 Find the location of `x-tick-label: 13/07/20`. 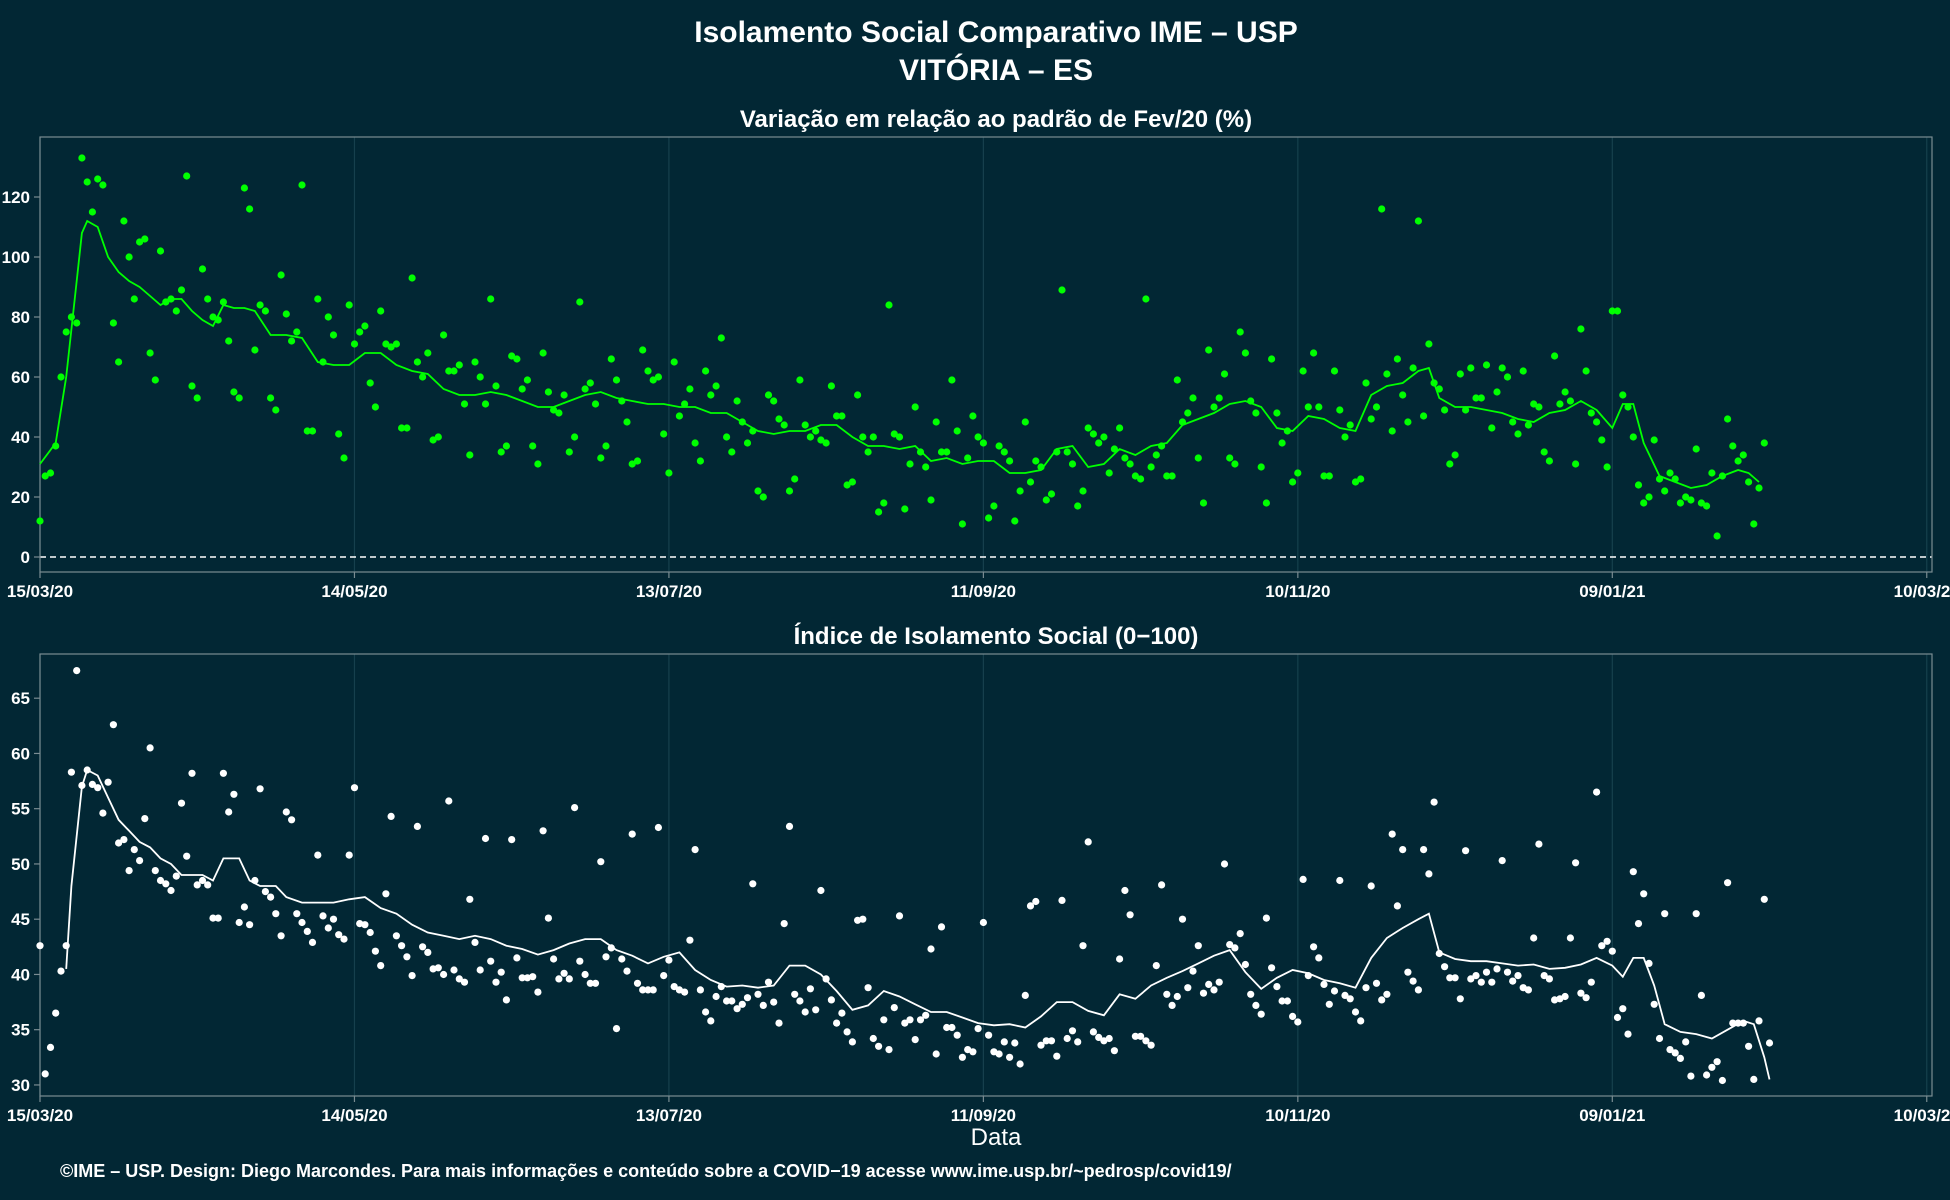

x-tick-label: 13/07/20 is located at coordinates (669, 1115).